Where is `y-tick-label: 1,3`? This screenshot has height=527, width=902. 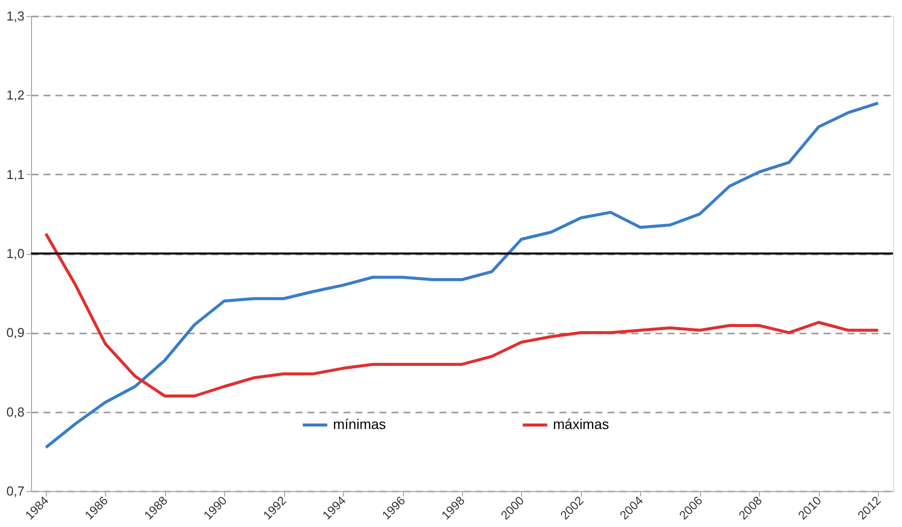
y-tick-label: 1,3 is located at coordinates (15, 16).